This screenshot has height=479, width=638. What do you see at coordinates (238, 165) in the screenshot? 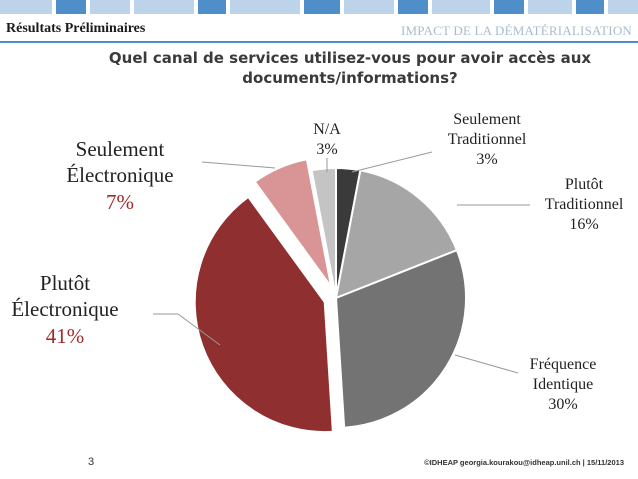
I see `leader-line-seul-elec` at bounding box center [238, 165].